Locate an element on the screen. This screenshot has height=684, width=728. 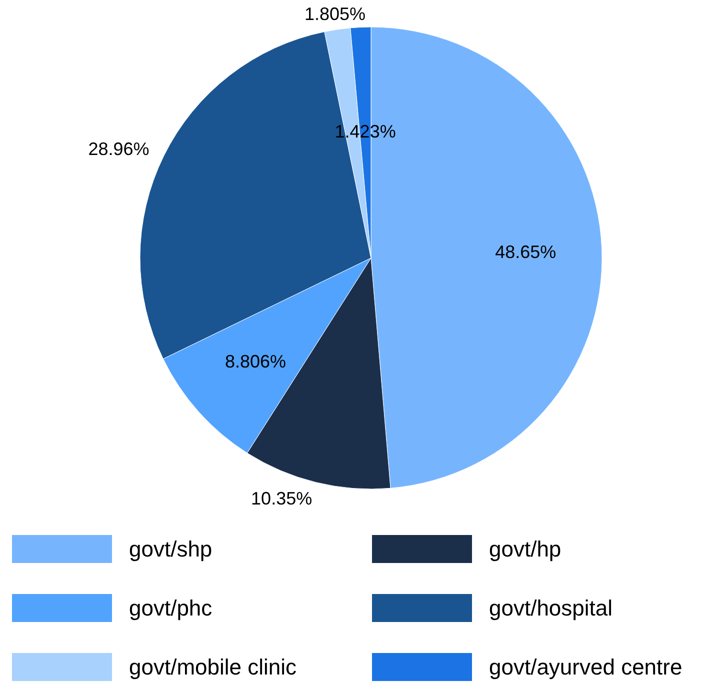
legend-label: govt/hp is located at coordinates (525, 549).